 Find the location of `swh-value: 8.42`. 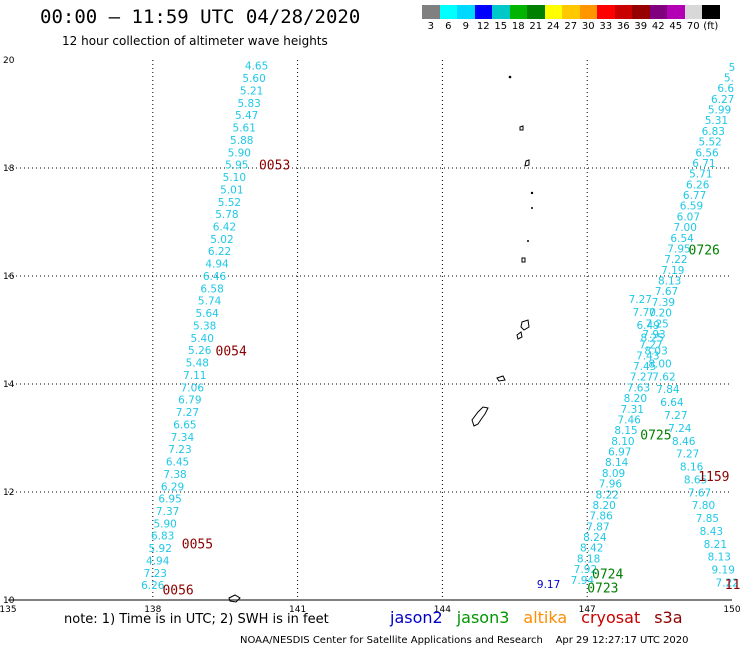

swh-value: 8.42 is located at coordinates (591, 549).